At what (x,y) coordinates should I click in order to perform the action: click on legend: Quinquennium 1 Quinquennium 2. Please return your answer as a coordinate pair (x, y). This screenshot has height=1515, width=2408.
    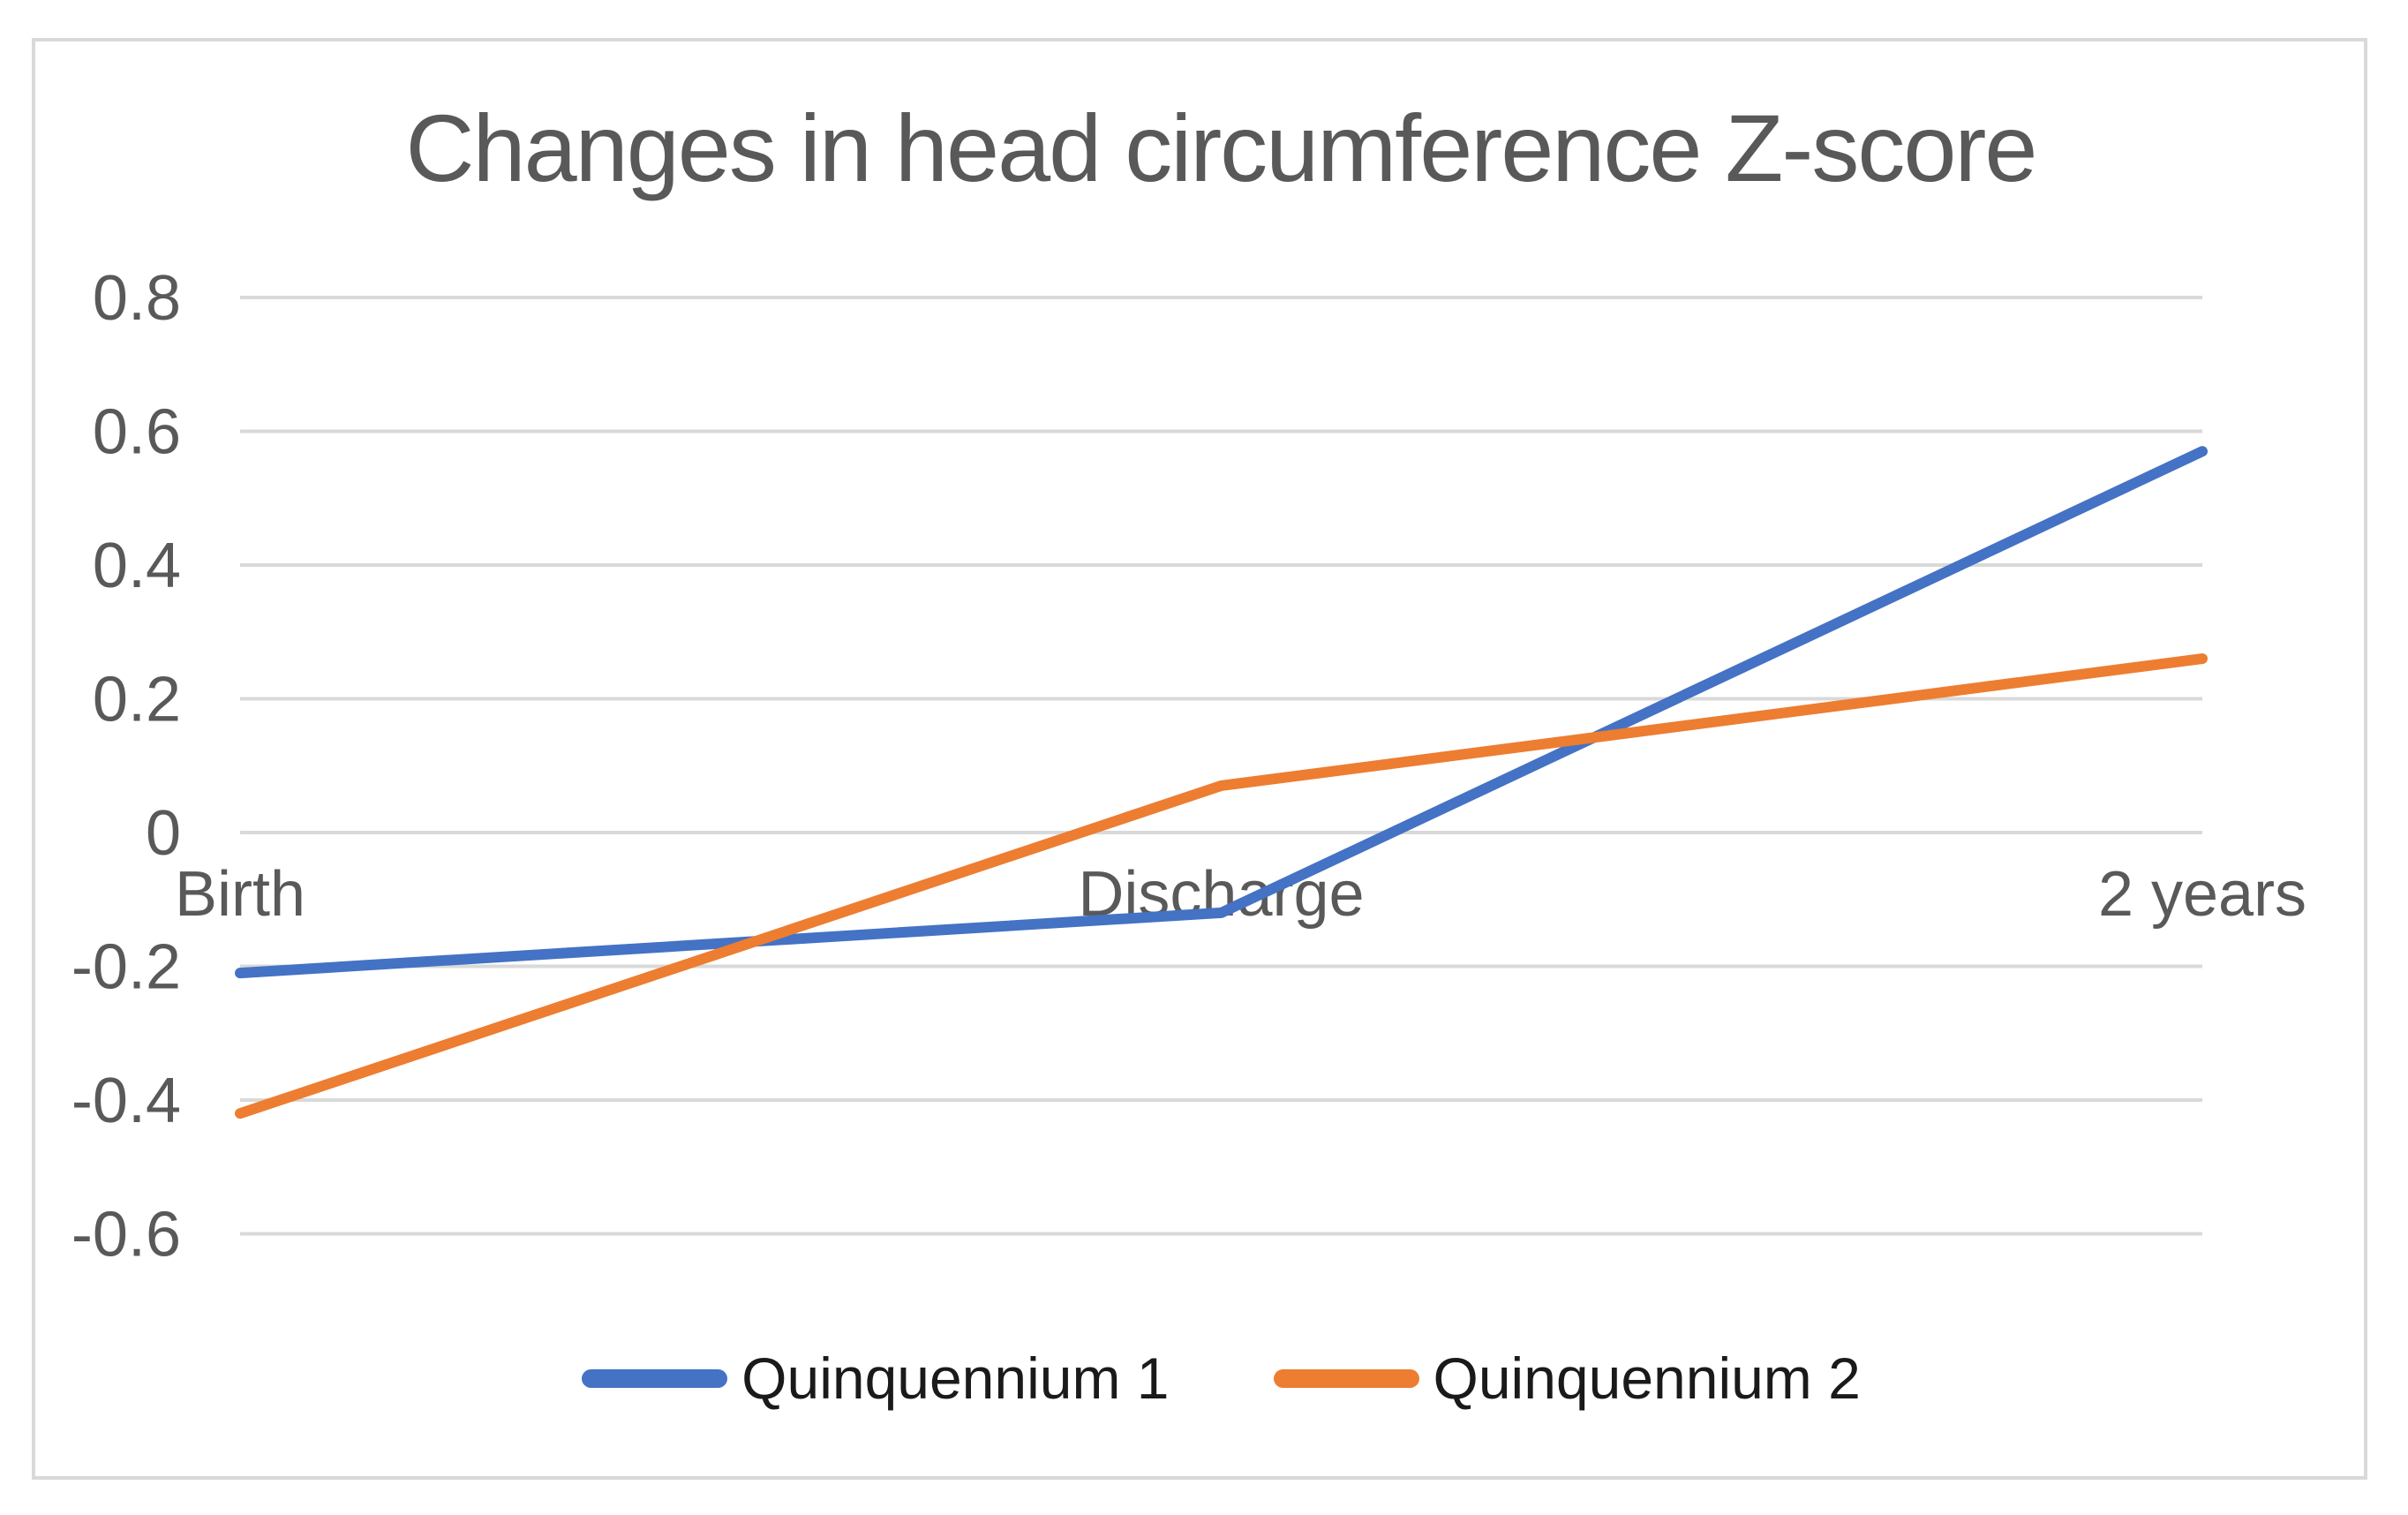
    Looking at the image, I should click on (1221, 1378).